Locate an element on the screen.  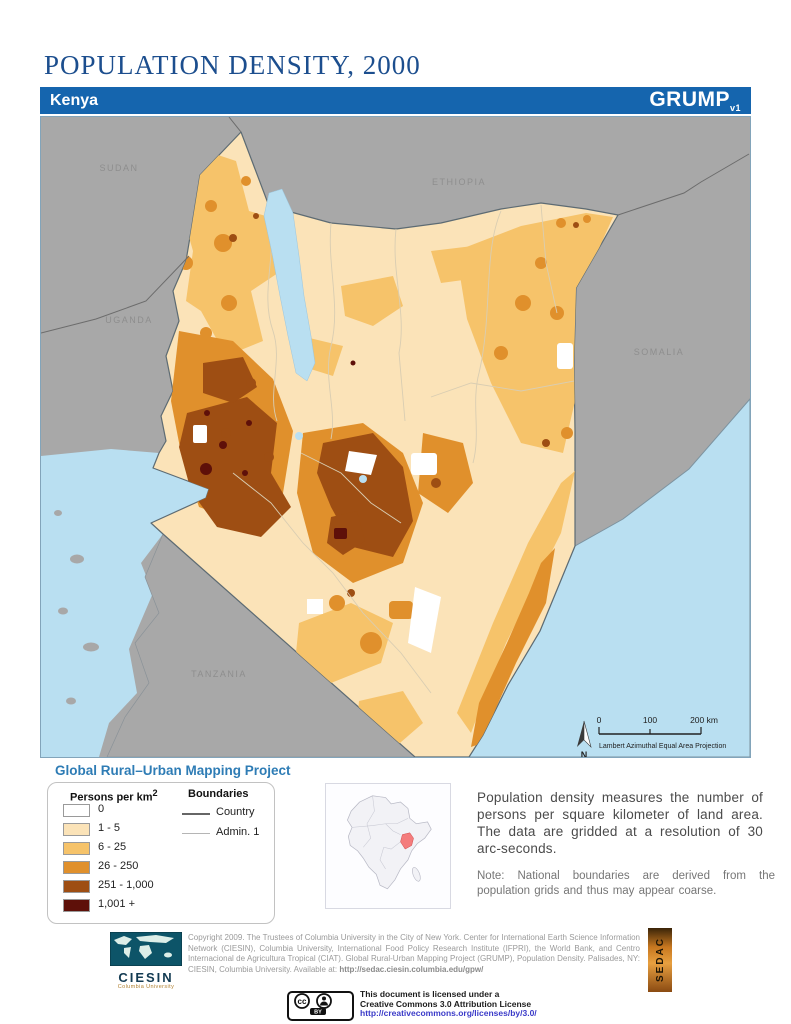
attribution-person-icon is located at coordinates (324, 1001).